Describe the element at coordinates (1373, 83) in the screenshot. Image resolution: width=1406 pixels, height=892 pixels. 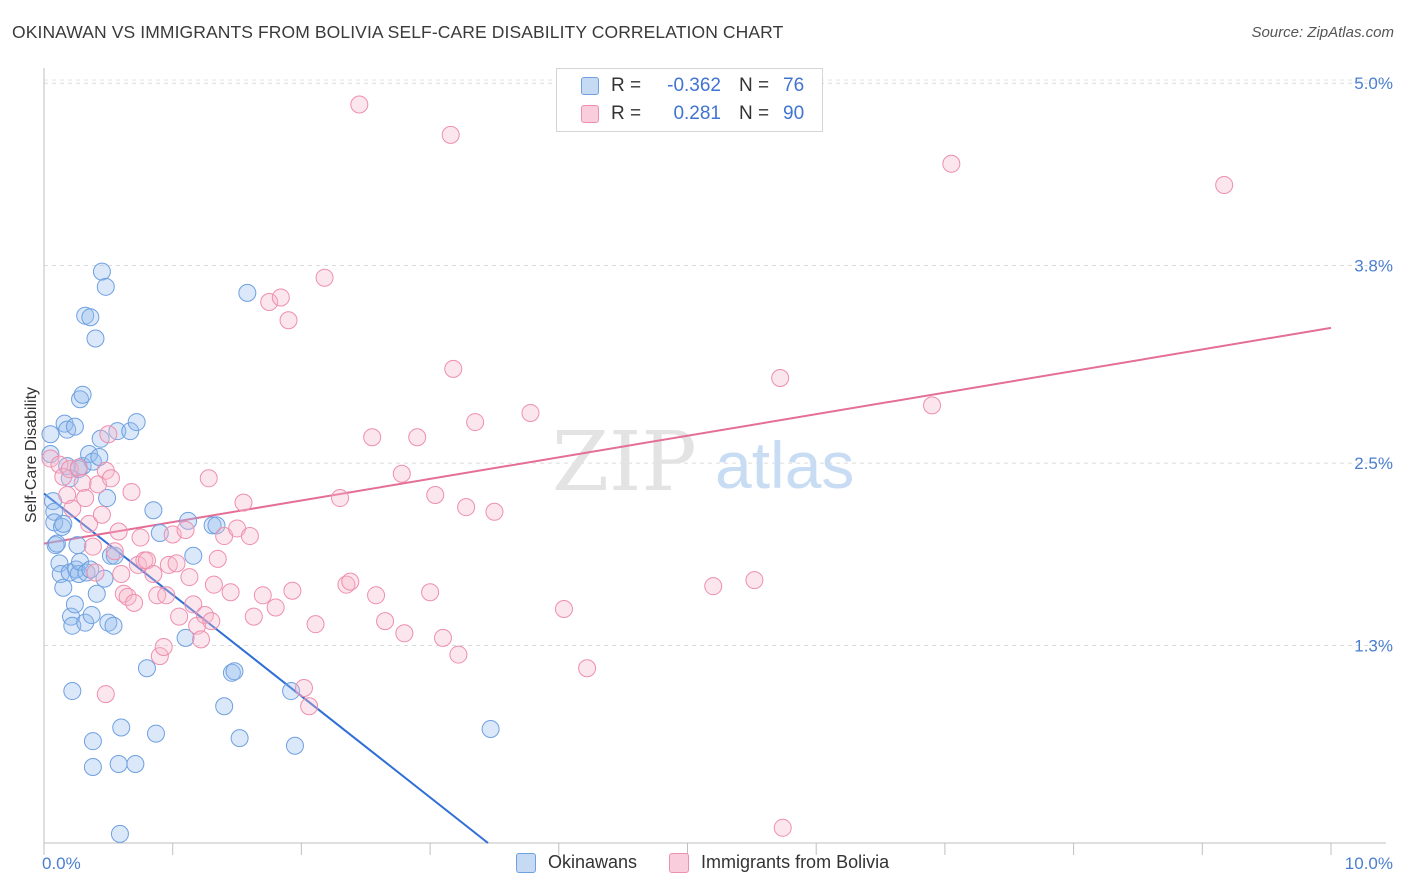
I see `y-tick-label: 5.0%` at that location.